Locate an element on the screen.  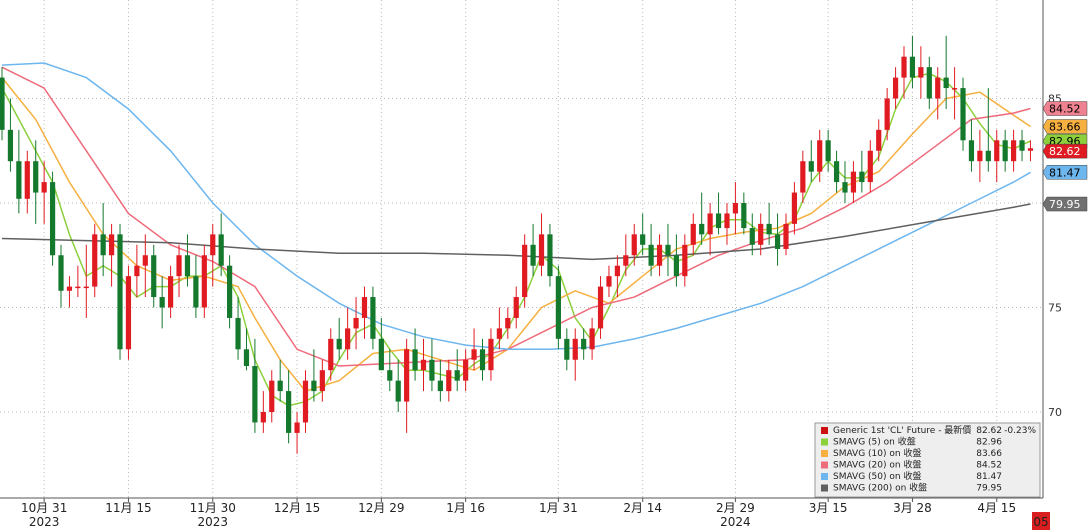
legend-value: 83.66 is located at coordinates (989, 454).